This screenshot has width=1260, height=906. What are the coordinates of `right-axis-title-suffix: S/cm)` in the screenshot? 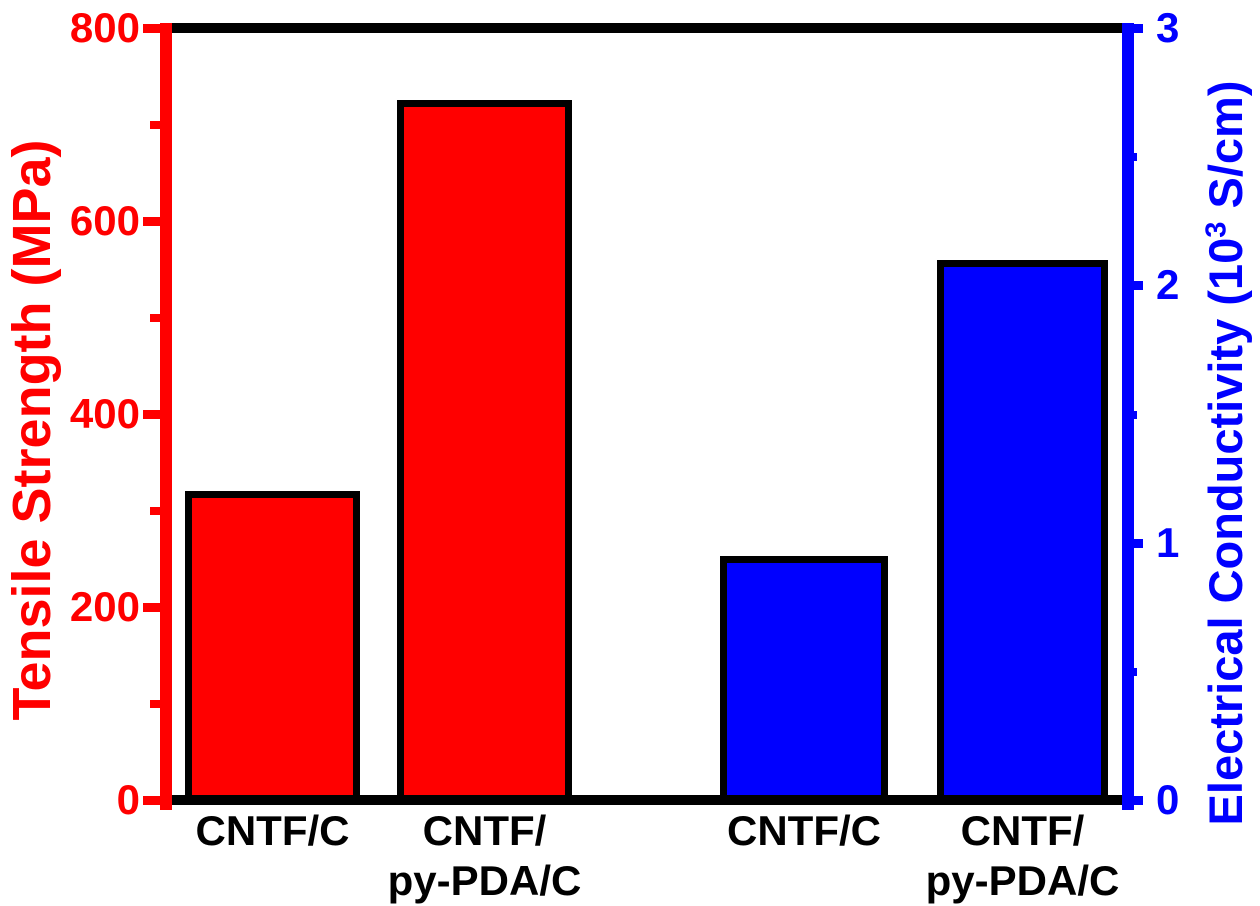 It's located at (1225, 151).